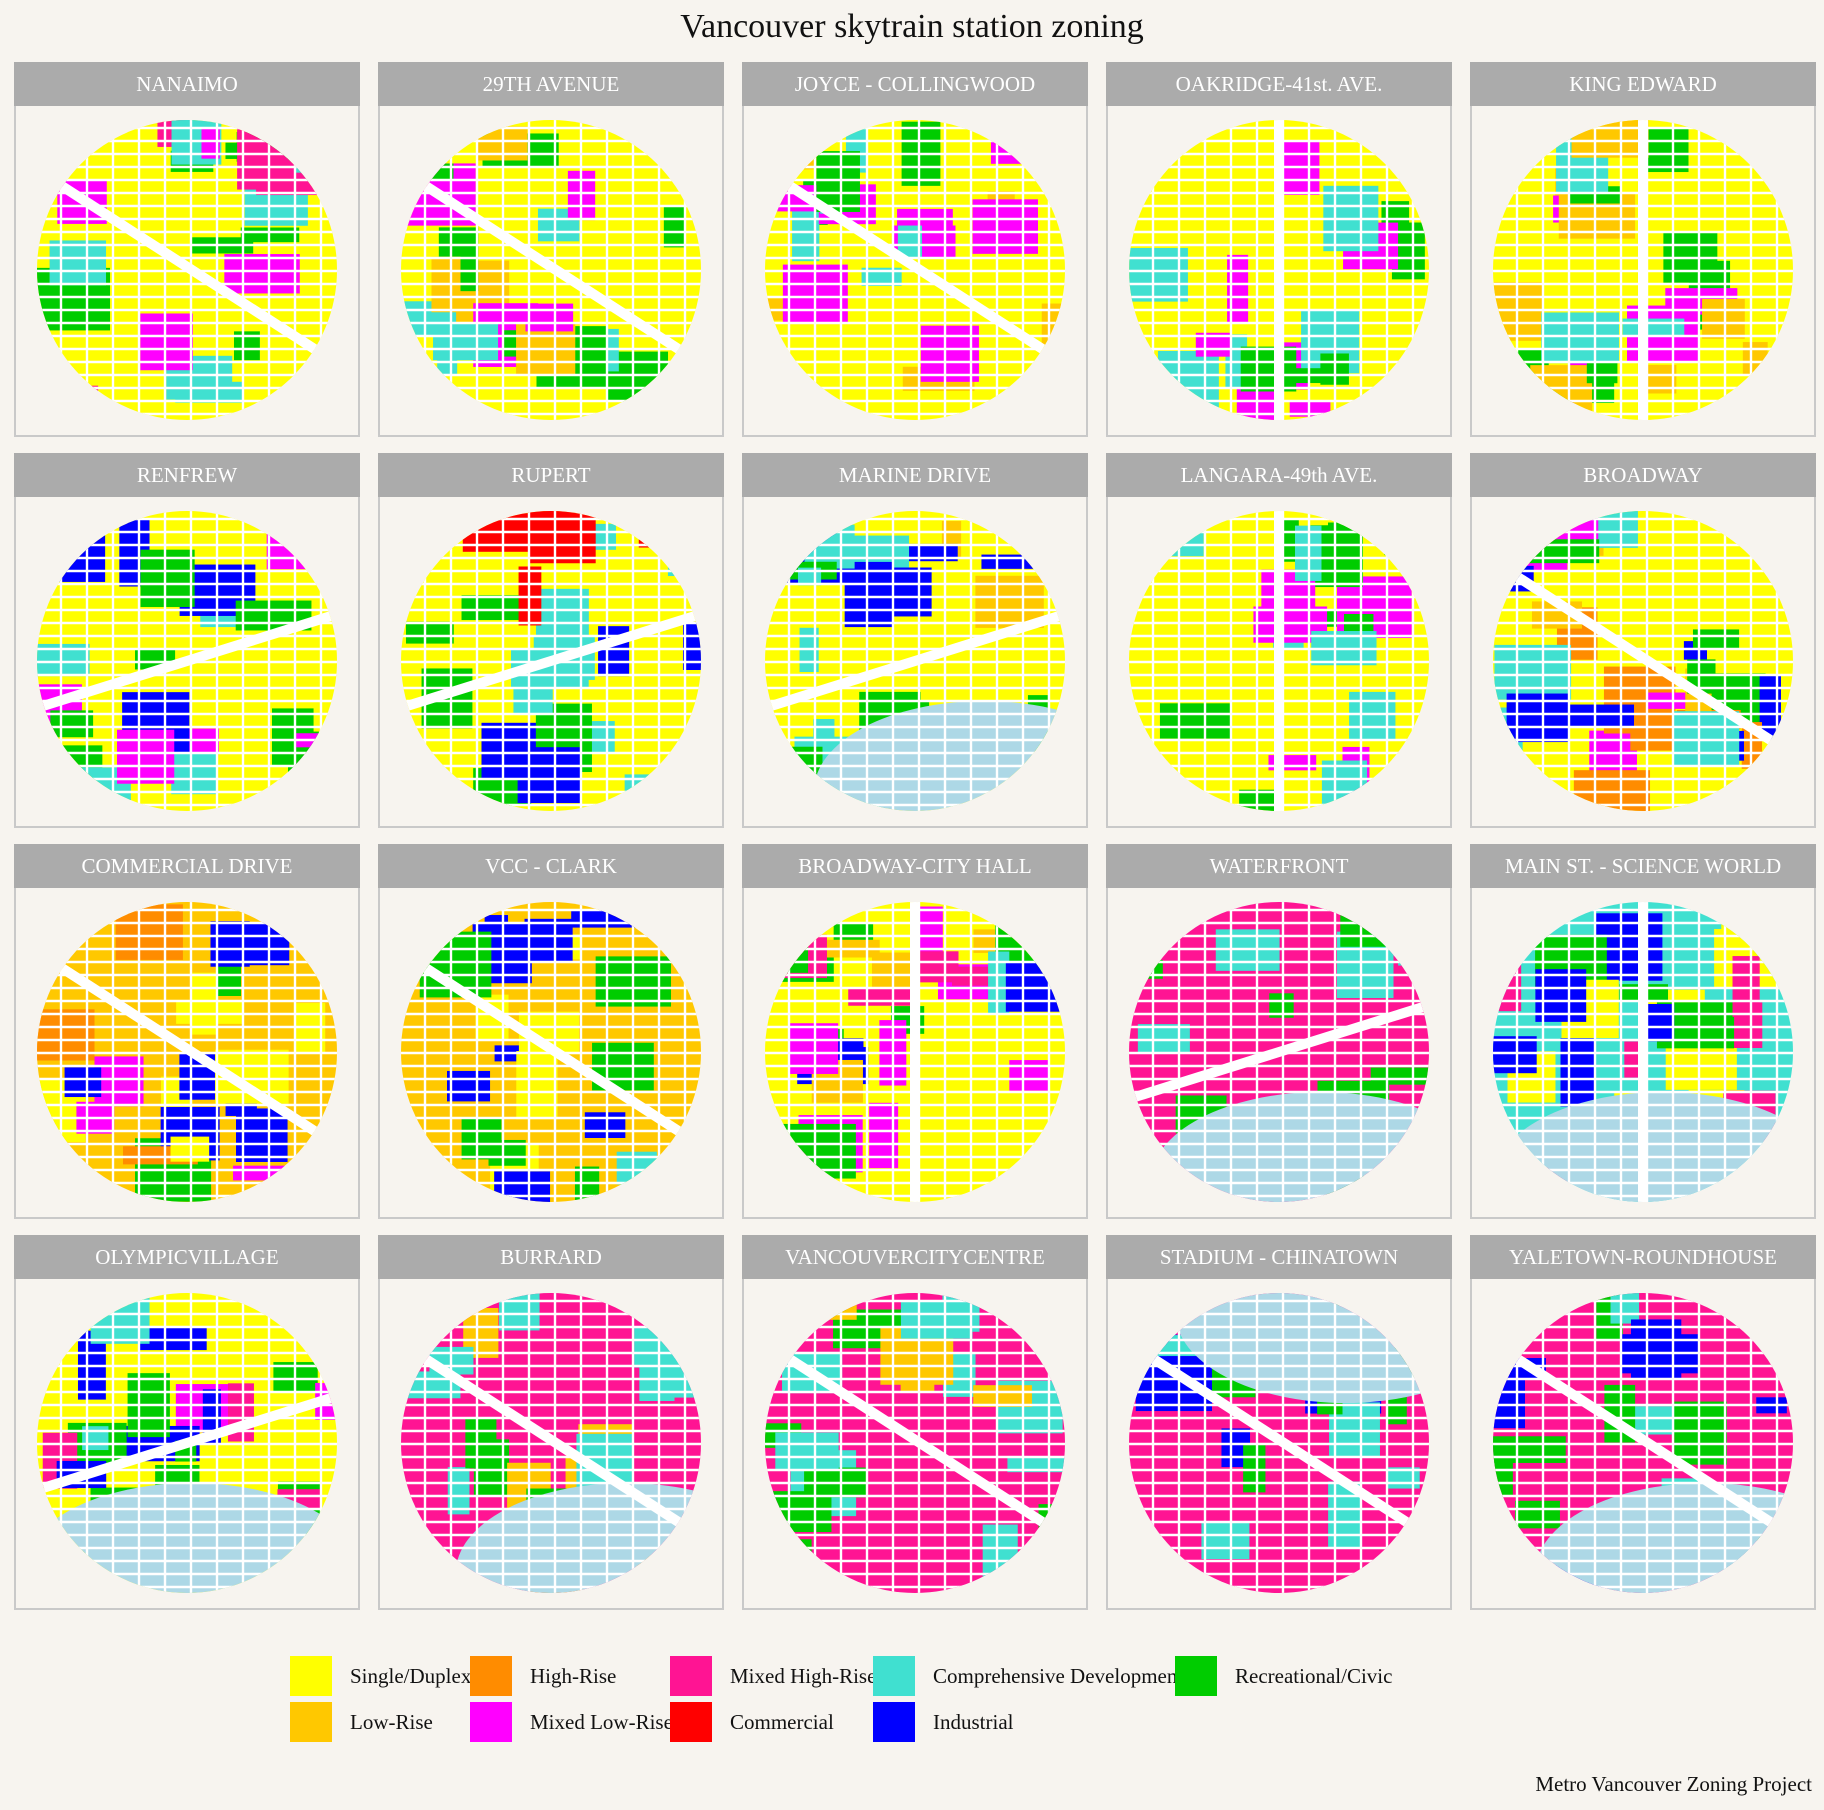 The width and height of the screenshot is (1824, 1810). Describe the element at coordinates (1279, 640) in the screenshot. I see `station-panel: LANGARA-49th AVE.` at that location.